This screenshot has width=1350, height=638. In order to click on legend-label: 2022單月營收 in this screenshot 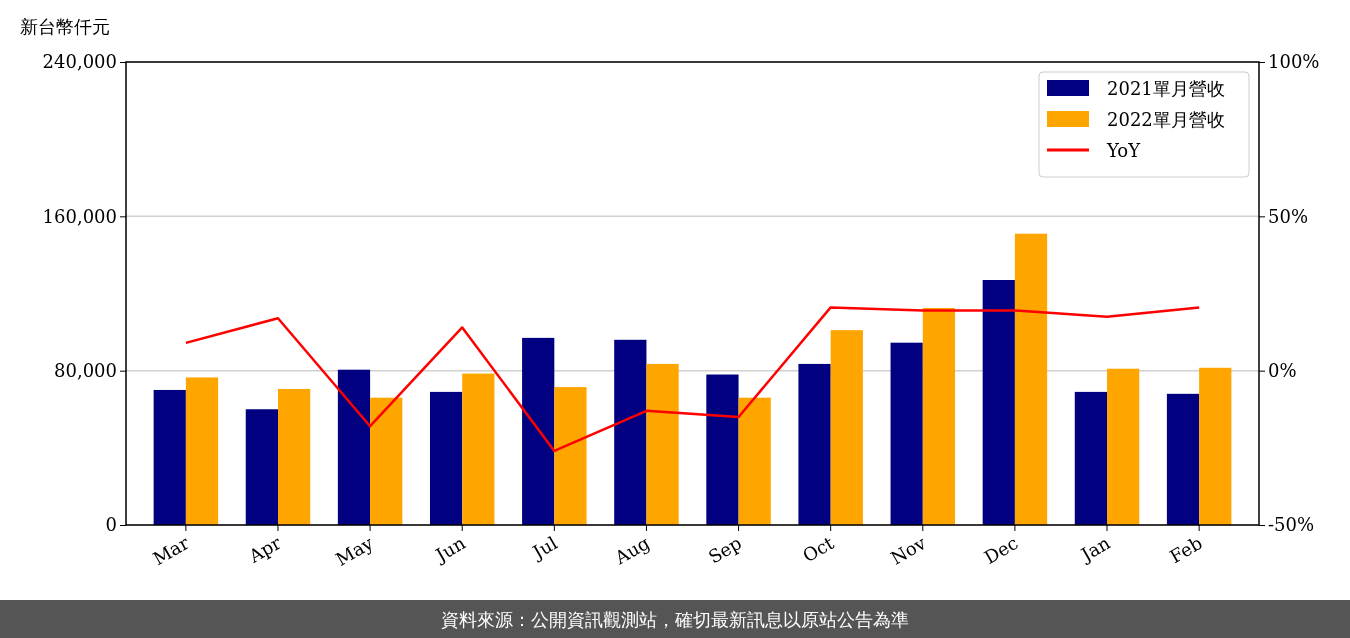, I will do `click(1166, 119)`.